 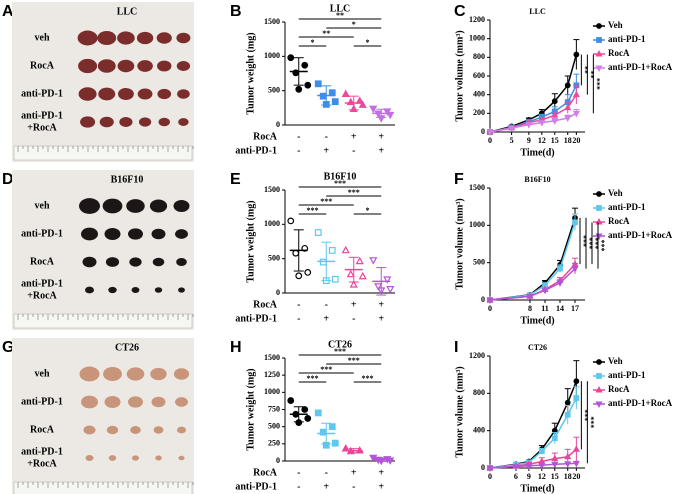 I want to click on x-tick-label: 12, so click(x=542, y=140).